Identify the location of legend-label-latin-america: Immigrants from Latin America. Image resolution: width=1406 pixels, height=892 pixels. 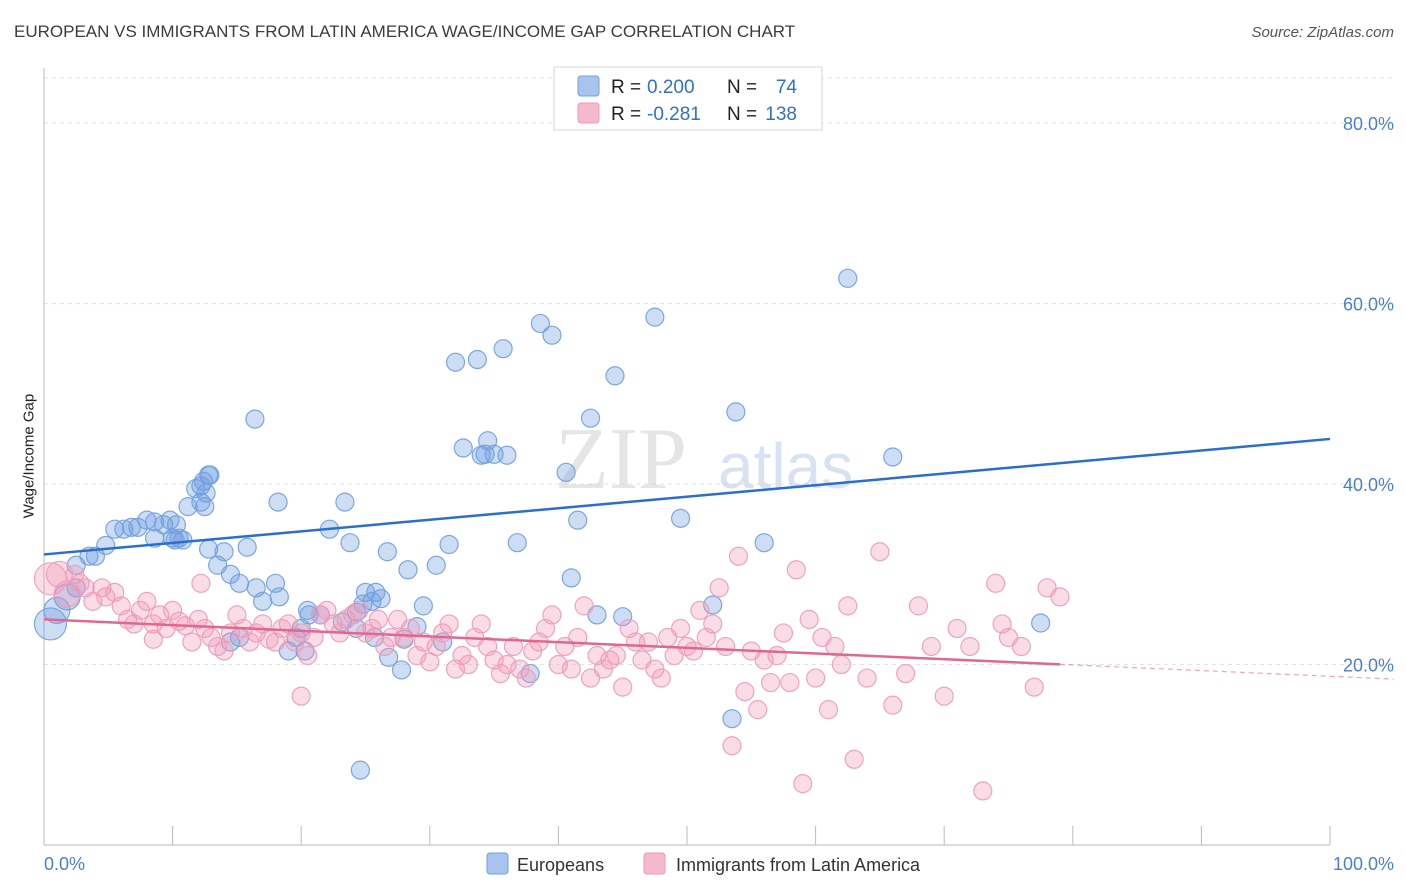
(798, 865).